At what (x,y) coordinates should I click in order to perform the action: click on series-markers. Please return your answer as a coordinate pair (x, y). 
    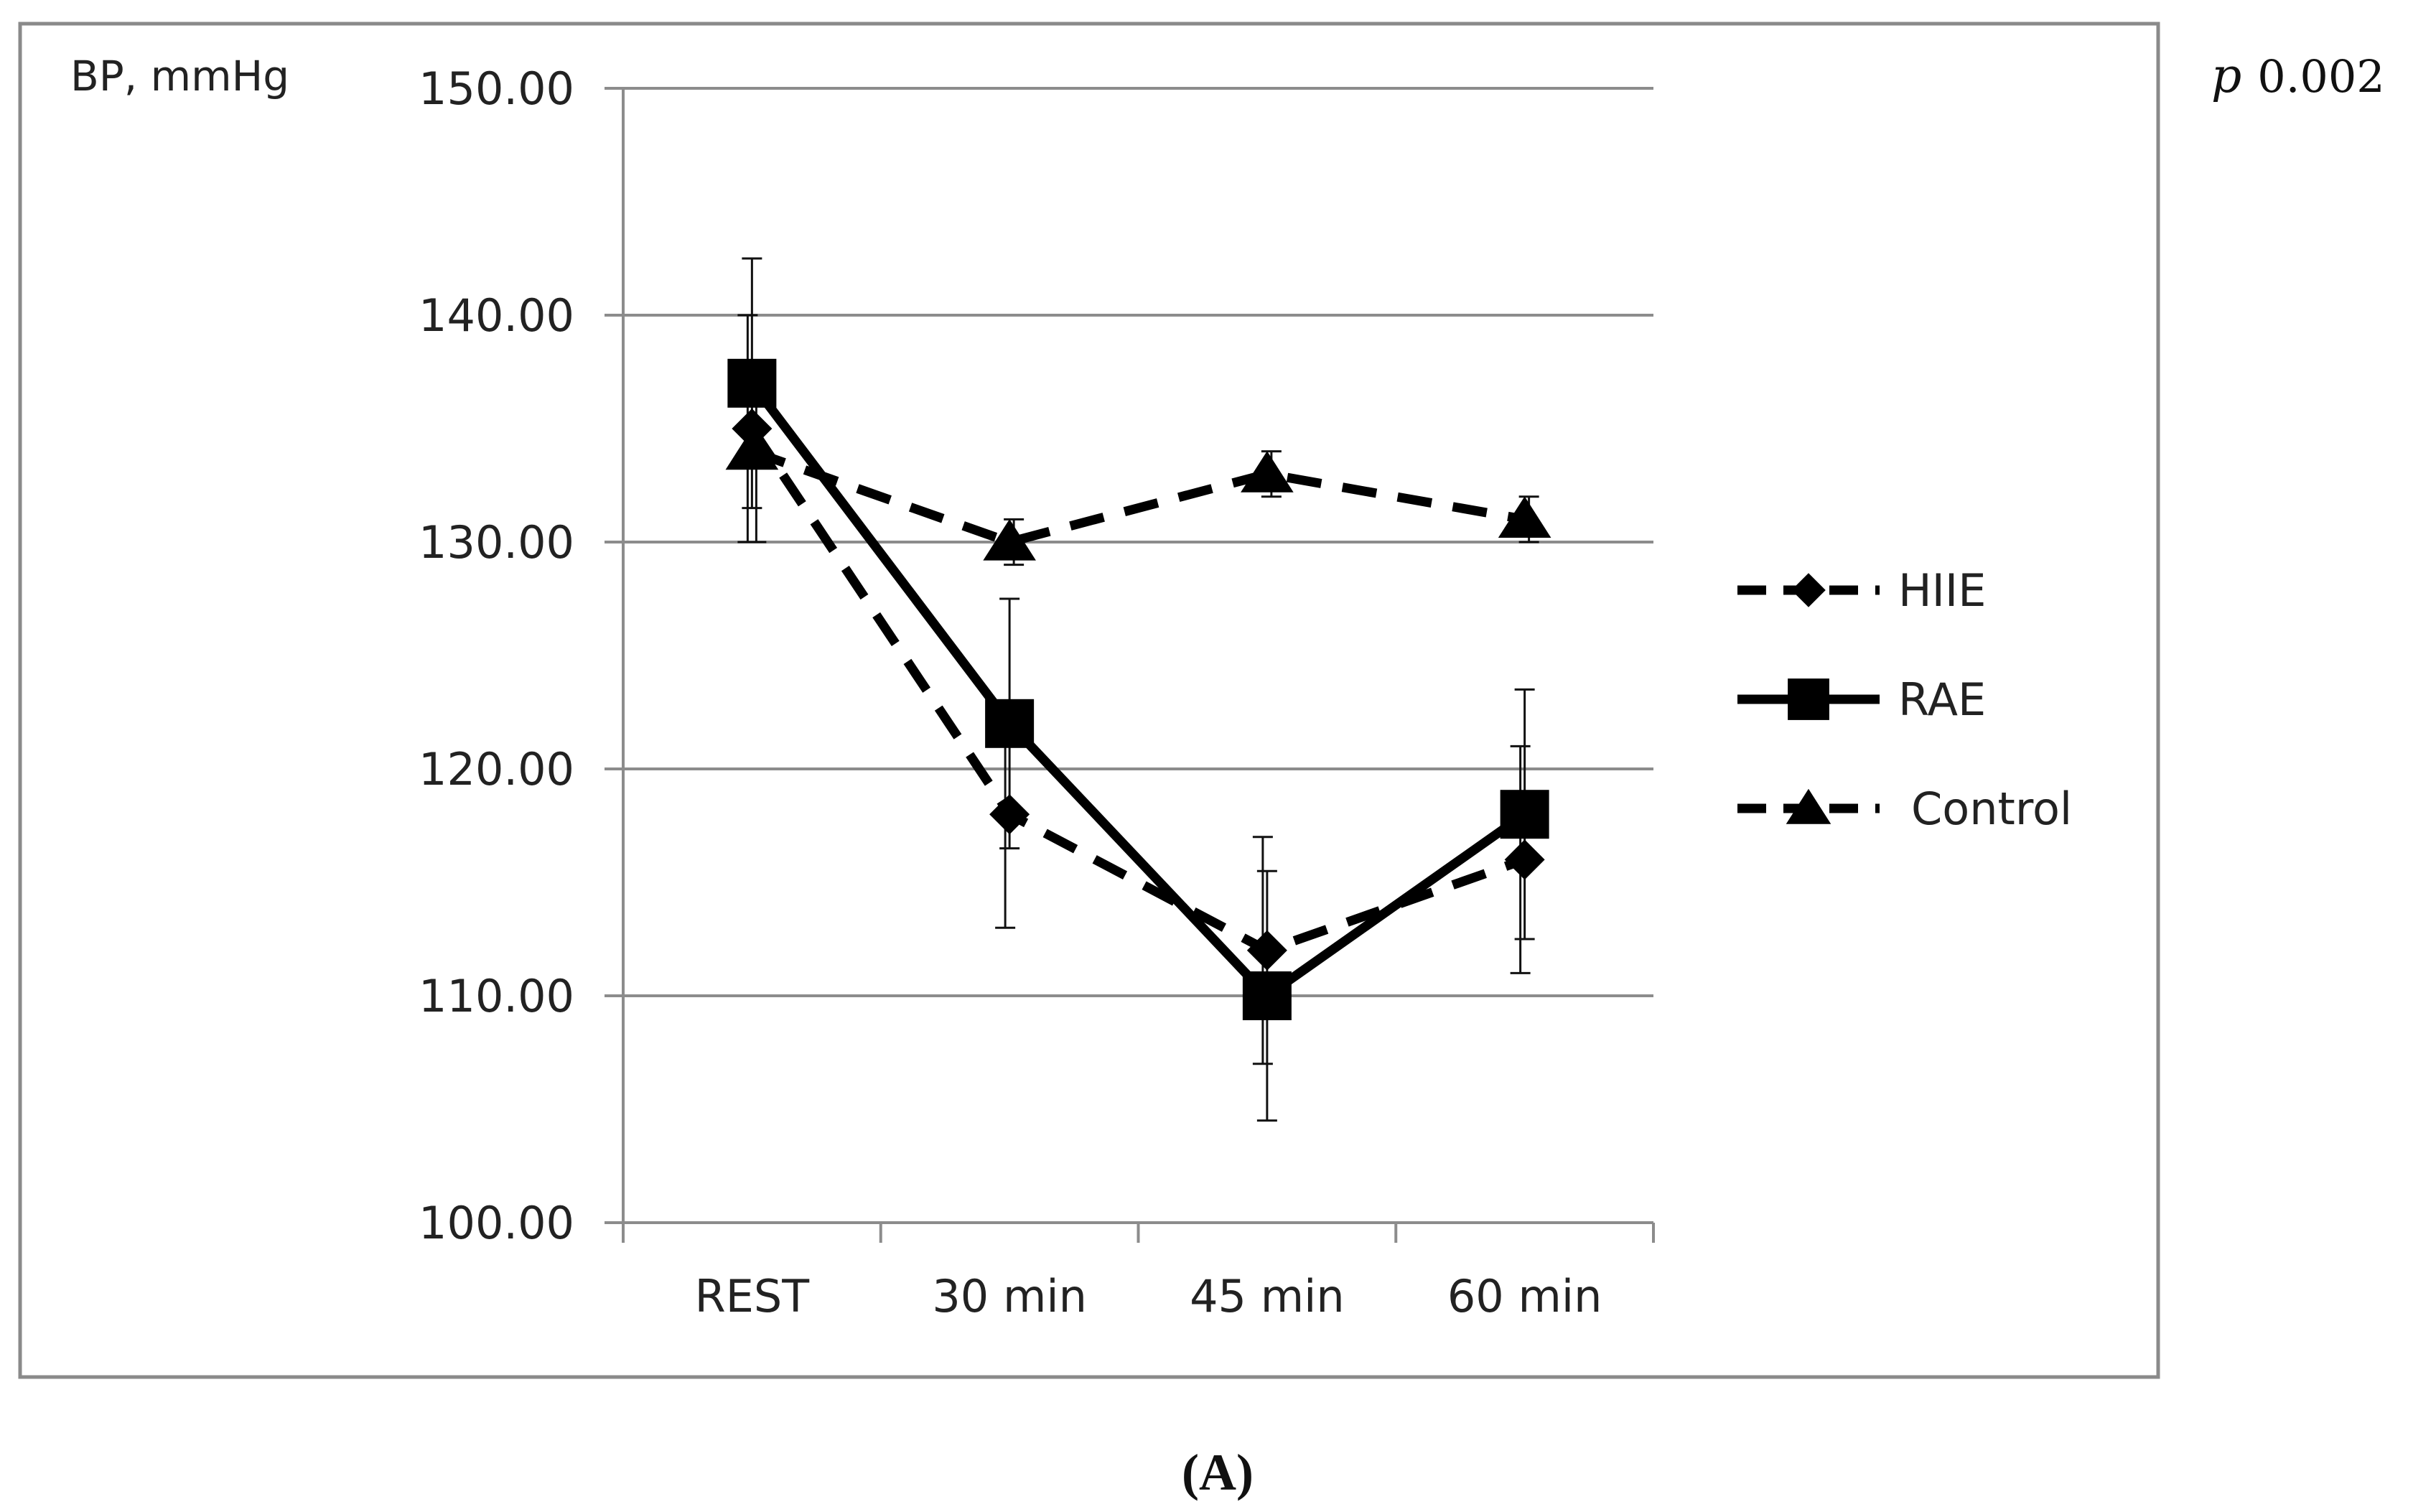
    Looking at the image, I should click on (1138, 689).